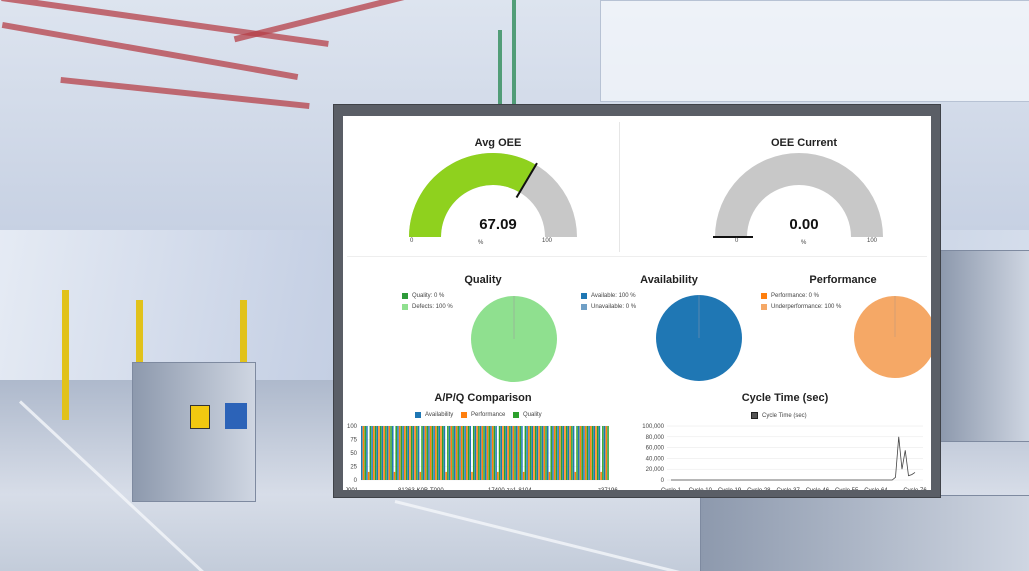  Describe the element at coordinates (421, 489) in the screenshot. I see `apq-x-tick: 81263-K0B-T000` at that location.